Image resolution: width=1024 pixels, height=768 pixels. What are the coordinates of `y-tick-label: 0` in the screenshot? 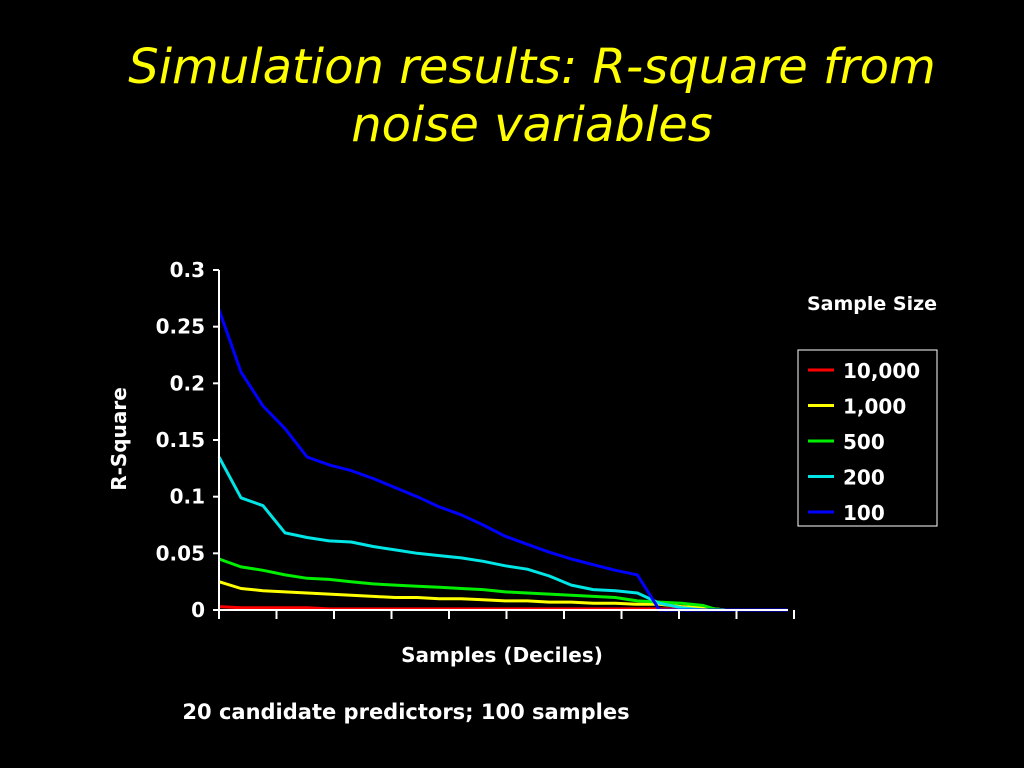 It's located at (198, 610).